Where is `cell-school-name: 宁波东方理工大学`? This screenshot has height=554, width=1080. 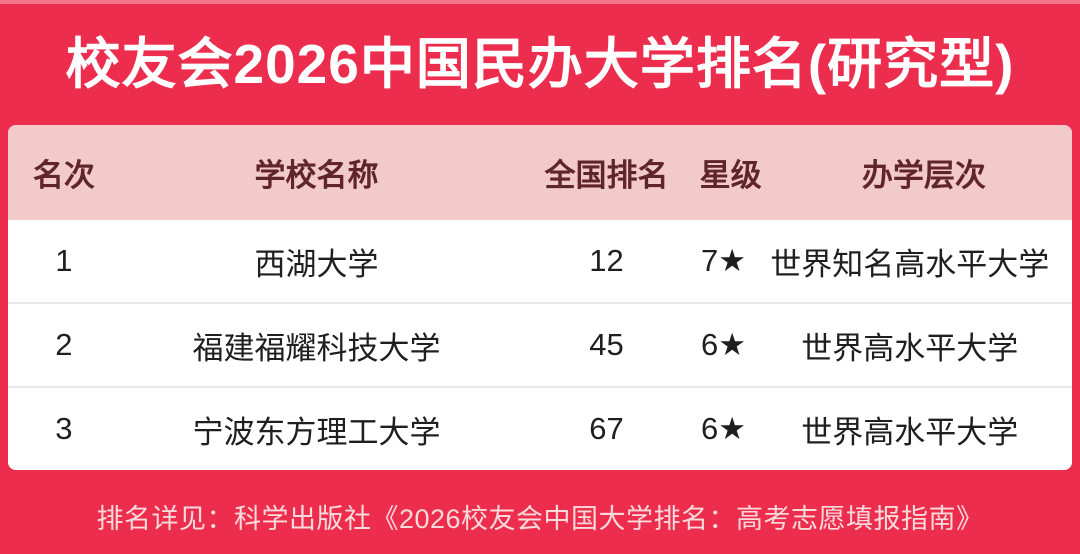
cell-school-name: 宁波东方理工大学 is located at coordinates (316, 432).